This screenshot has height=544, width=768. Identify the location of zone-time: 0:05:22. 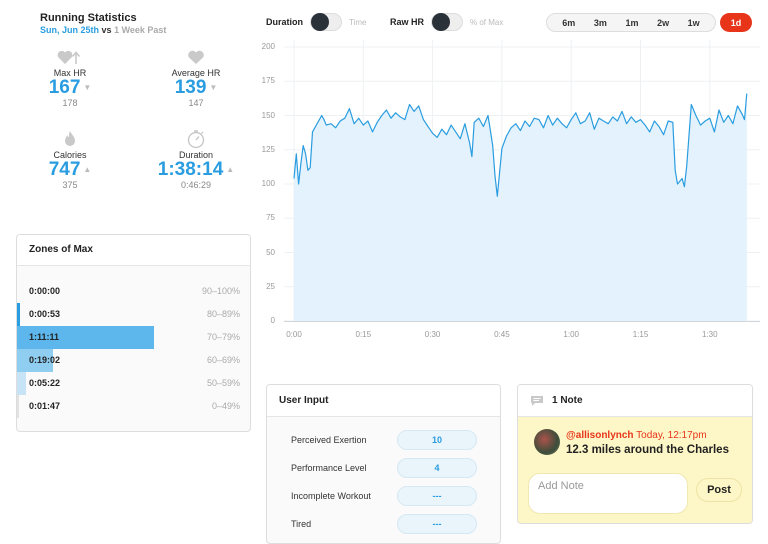
(45, 383).